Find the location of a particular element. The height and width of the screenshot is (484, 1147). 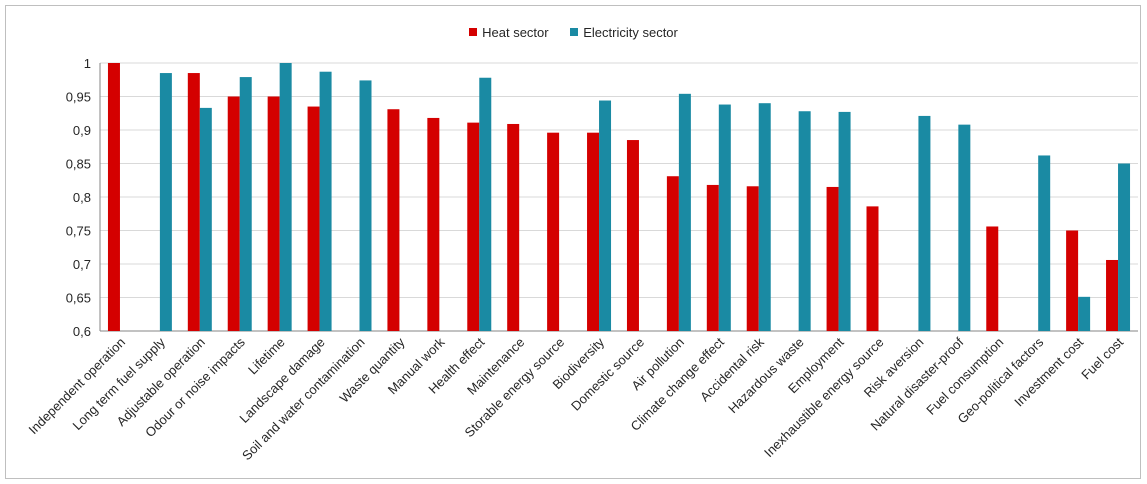

y-tick-label: 0,95 is located at coordinates (78, 97).